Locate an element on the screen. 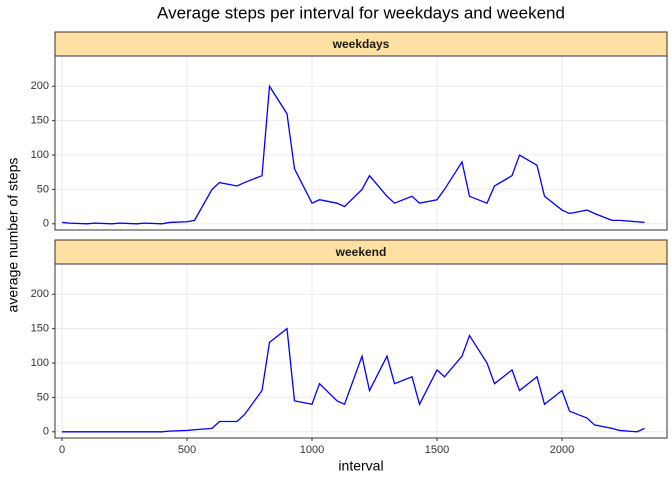  x-axis-label: interval is located at coordinates (360, 466).